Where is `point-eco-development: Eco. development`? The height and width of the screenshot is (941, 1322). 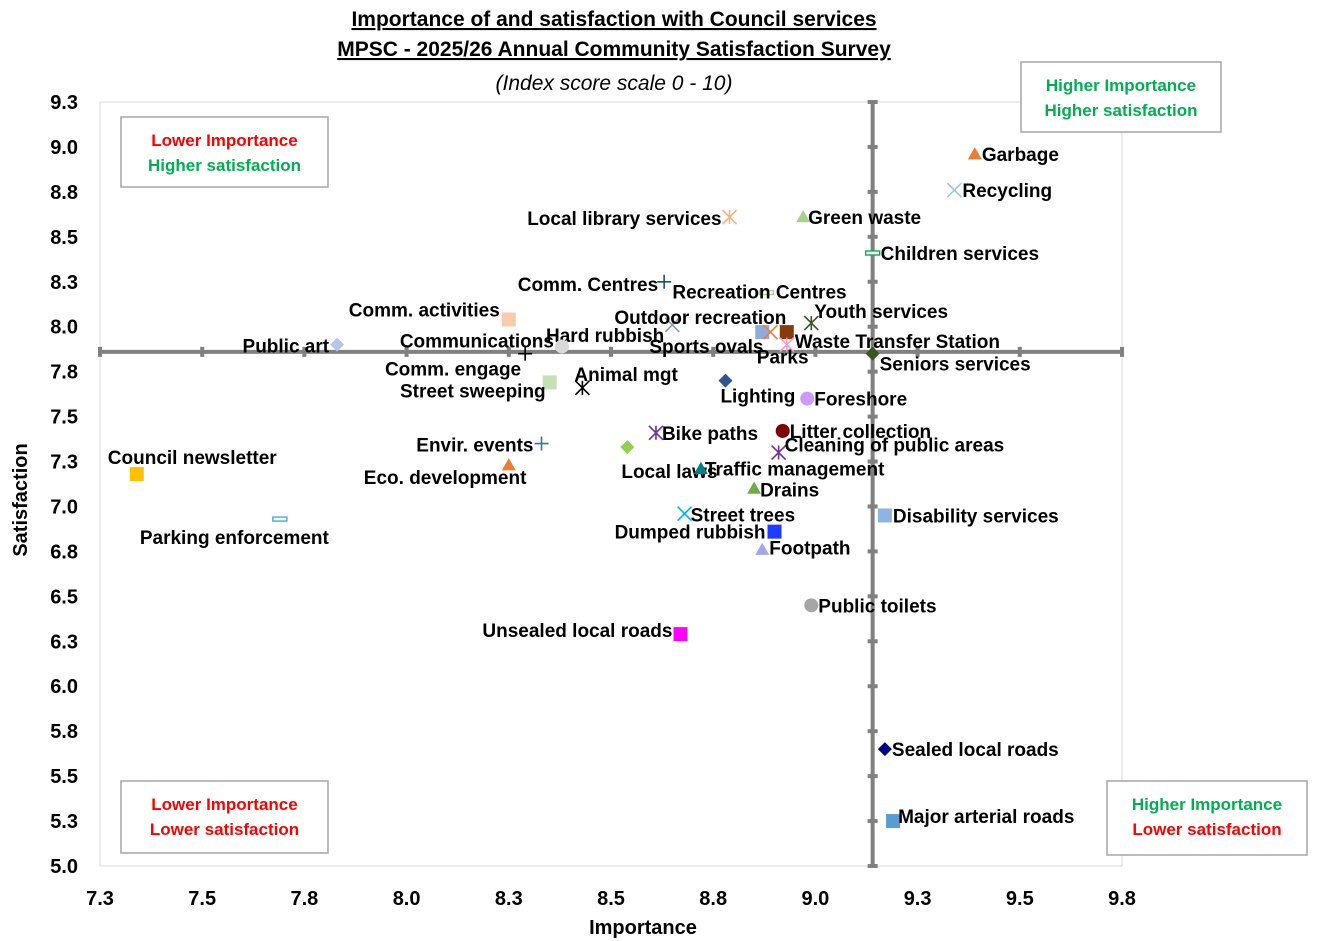
point-eco-development: Eco. development is located at coordinates (445, 473).